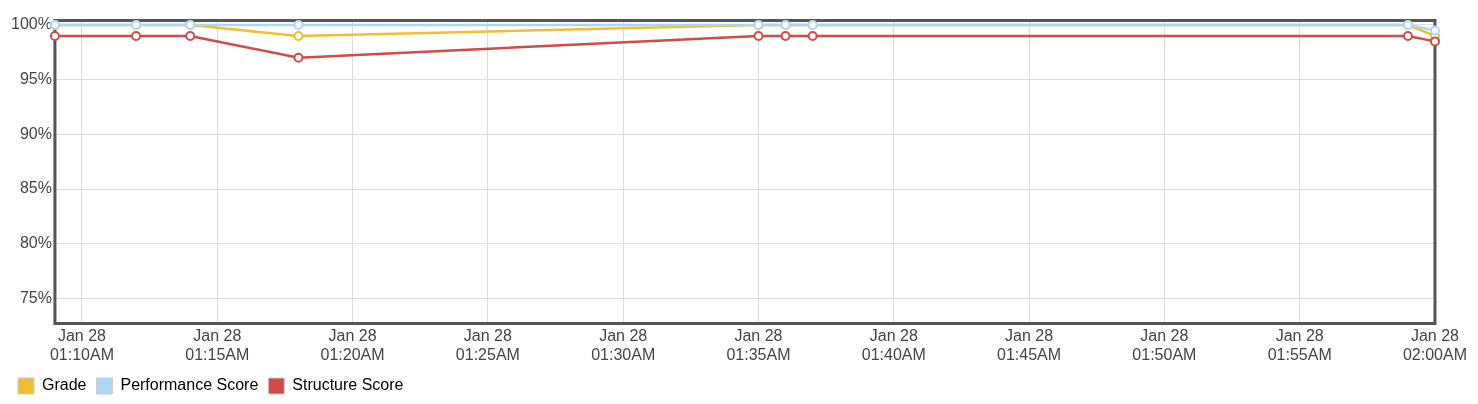 Image resolution: width=1478 pixels, height=404 pixels. I want to click on x-tick-label: Jan 28 01:30AM, so click(623, 344).